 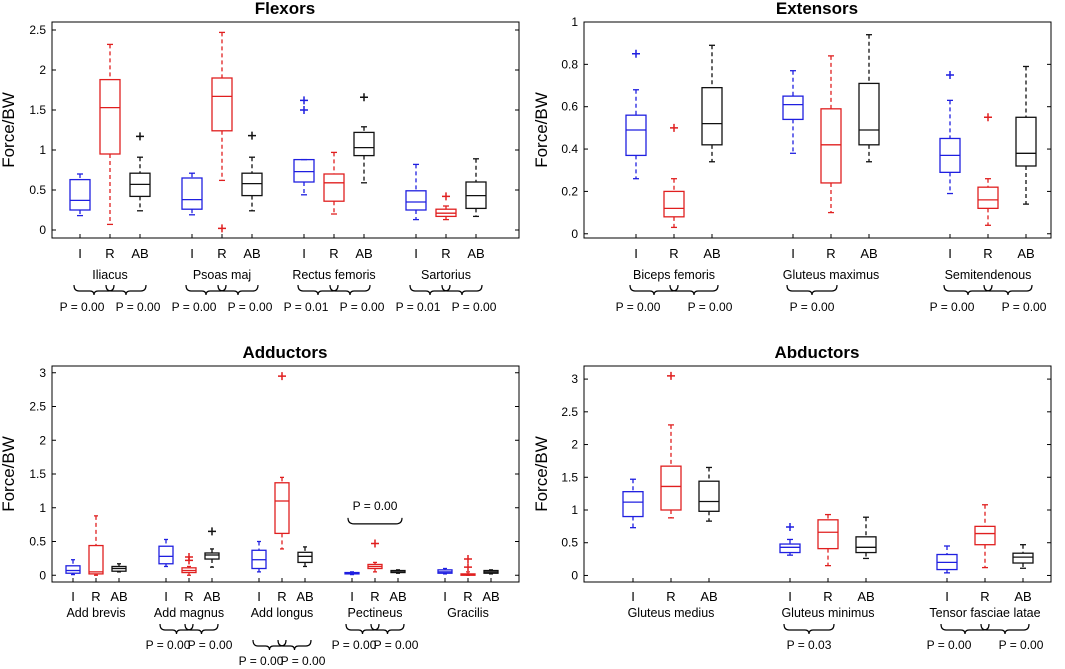 I want to click on group-psoas-maj: I R AB Psoas maj, so click(x=222, y=156).